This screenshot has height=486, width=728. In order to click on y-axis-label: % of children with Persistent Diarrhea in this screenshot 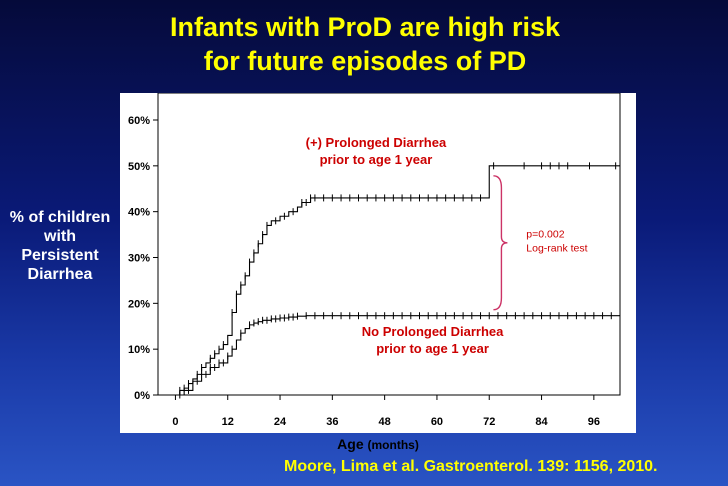, I will do `click(60, 246)`.